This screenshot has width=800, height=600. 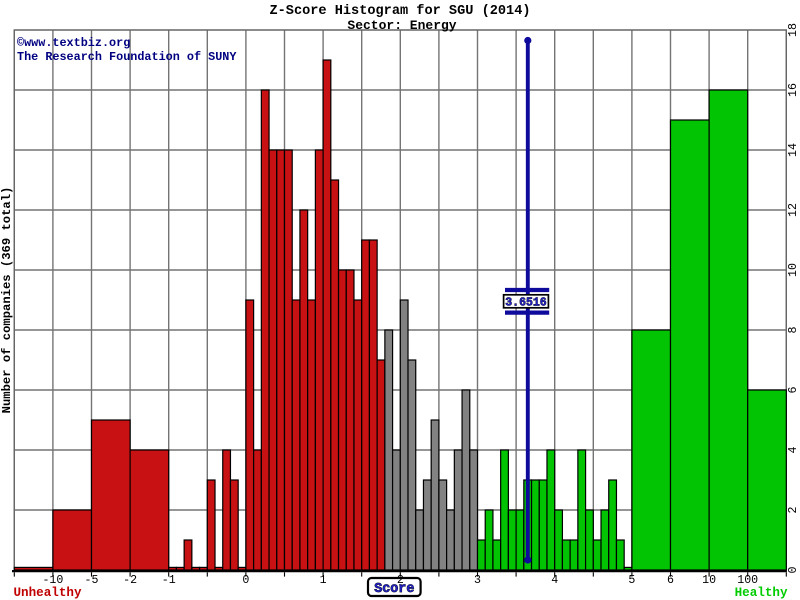 What do you see at coordinates (477, 580) in the screenshot?
I see `svg-text: 3` at bounding box center [477, 580].